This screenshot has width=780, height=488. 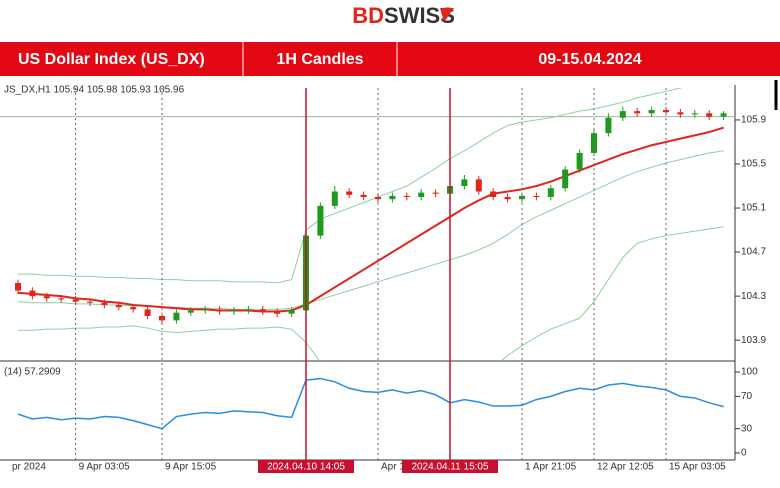 I want to click on x-tick-label: 1 Apr 21:05, so click(x=551, y=467).